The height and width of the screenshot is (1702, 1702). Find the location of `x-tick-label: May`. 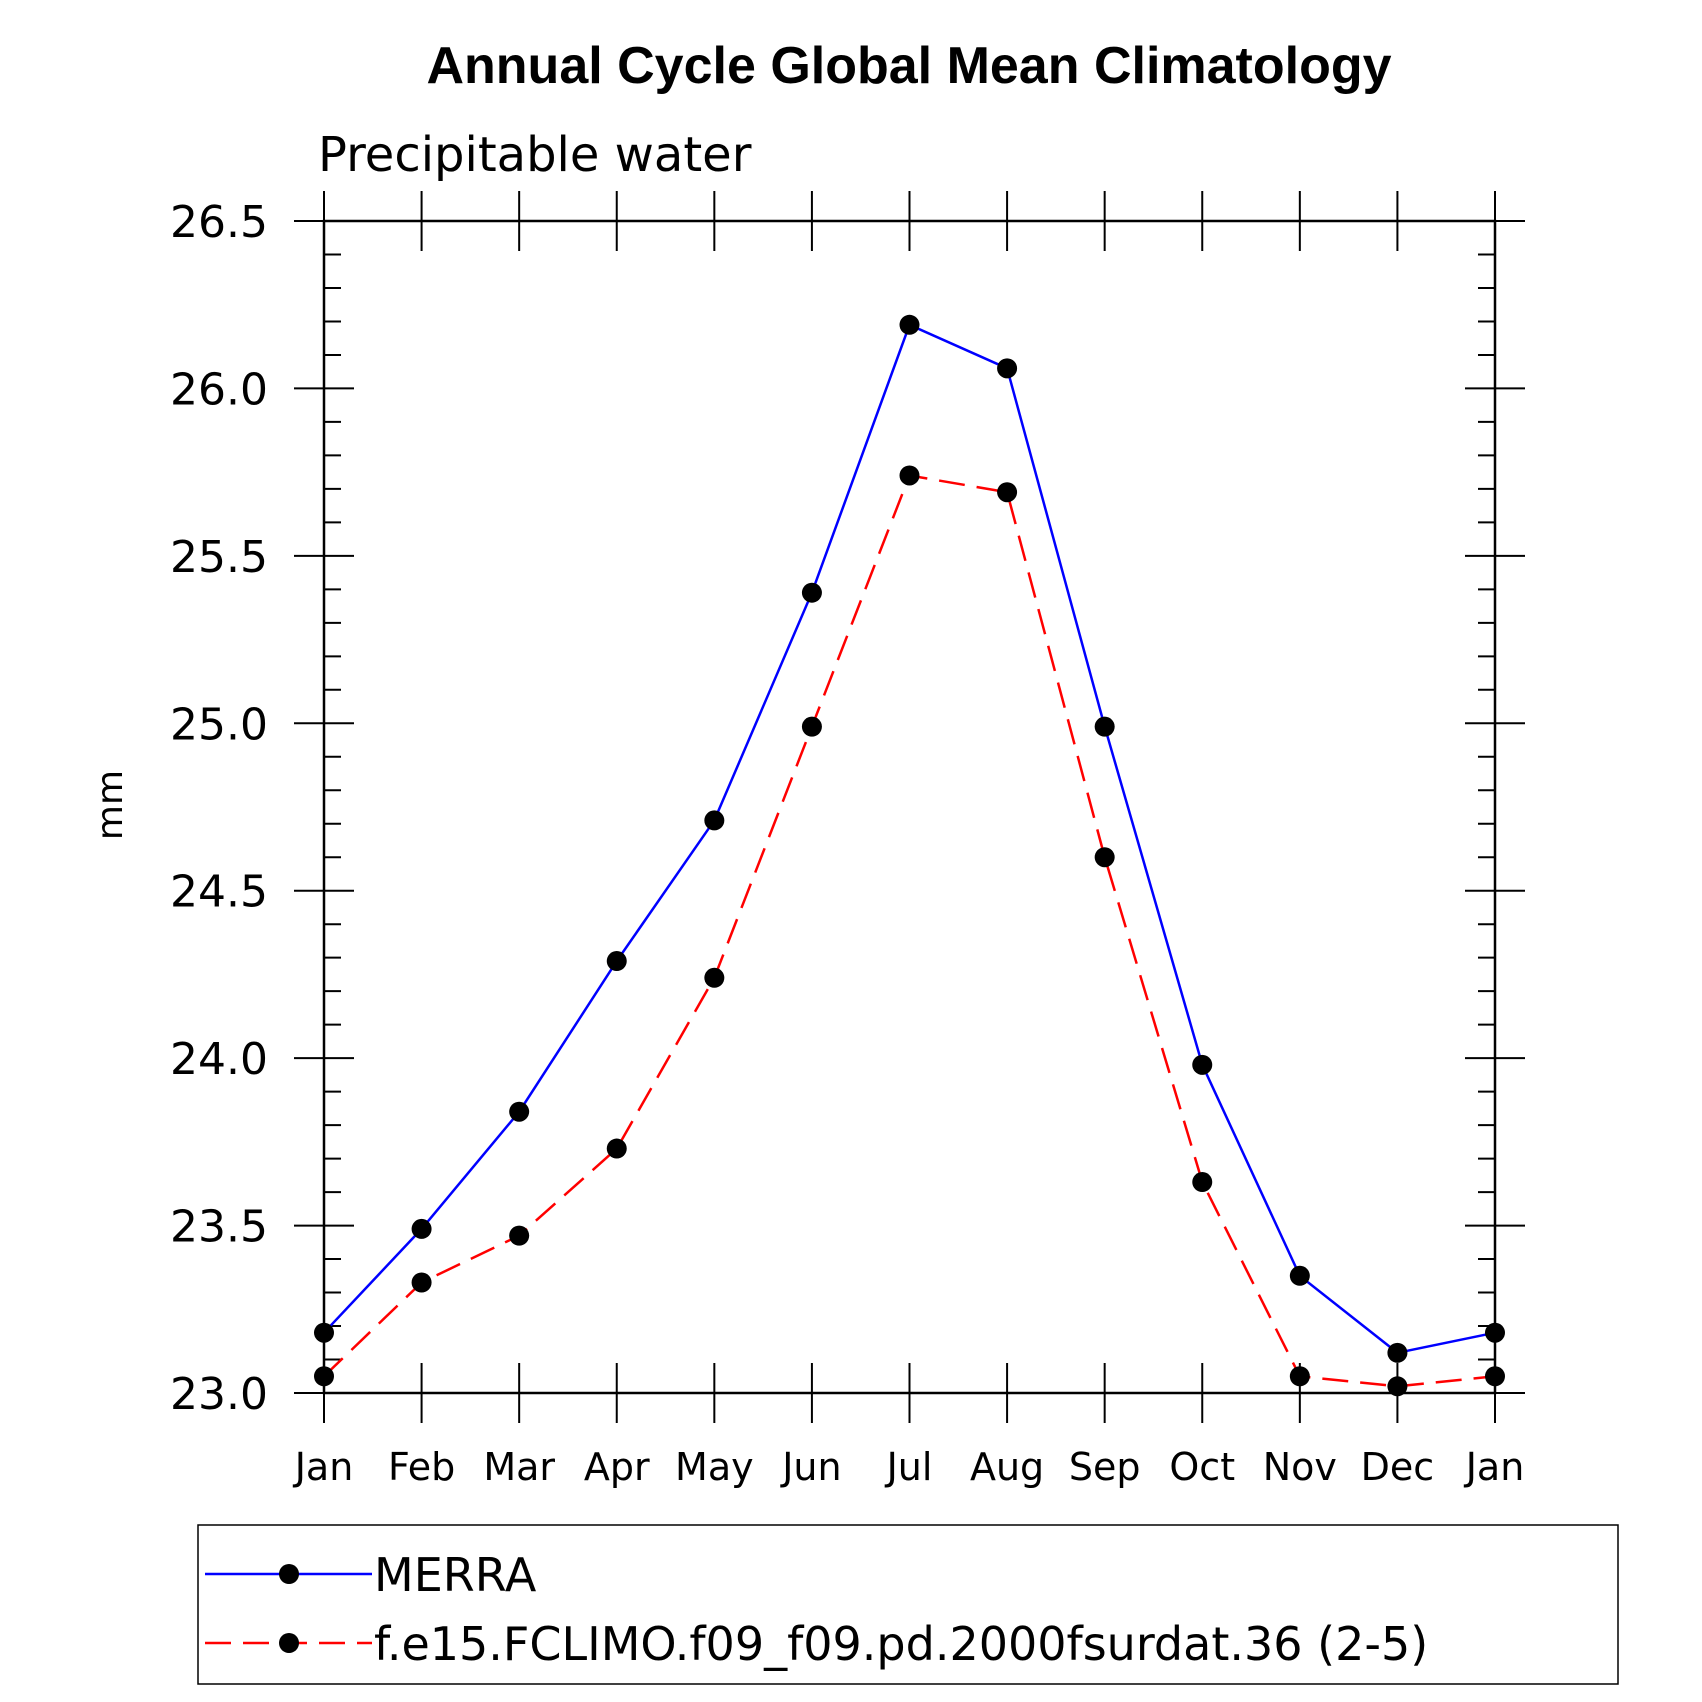

x-tick-label: May is located at coordinates (714, 1467).